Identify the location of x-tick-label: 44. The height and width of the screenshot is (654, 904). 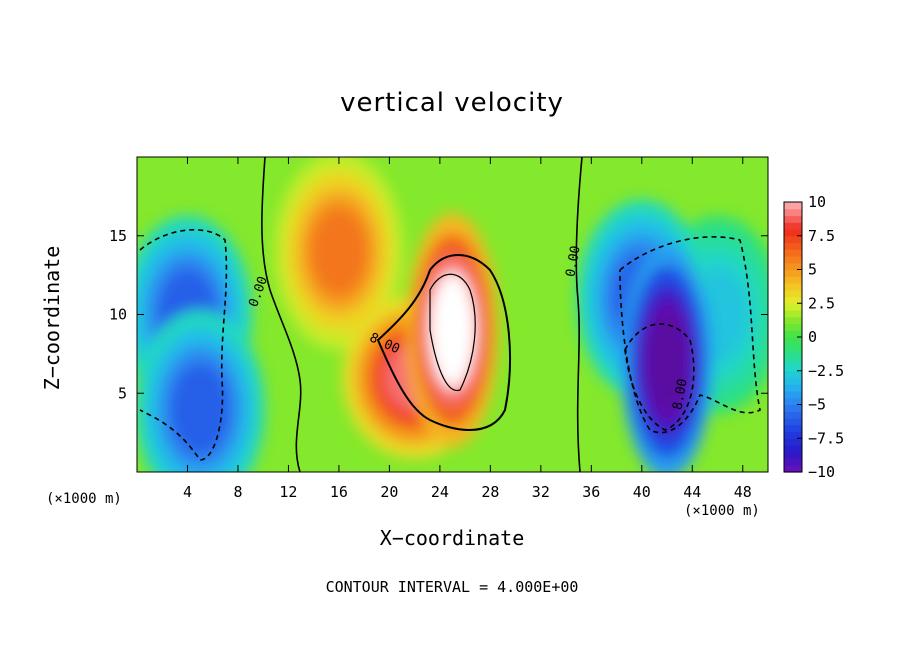
(692, 492).